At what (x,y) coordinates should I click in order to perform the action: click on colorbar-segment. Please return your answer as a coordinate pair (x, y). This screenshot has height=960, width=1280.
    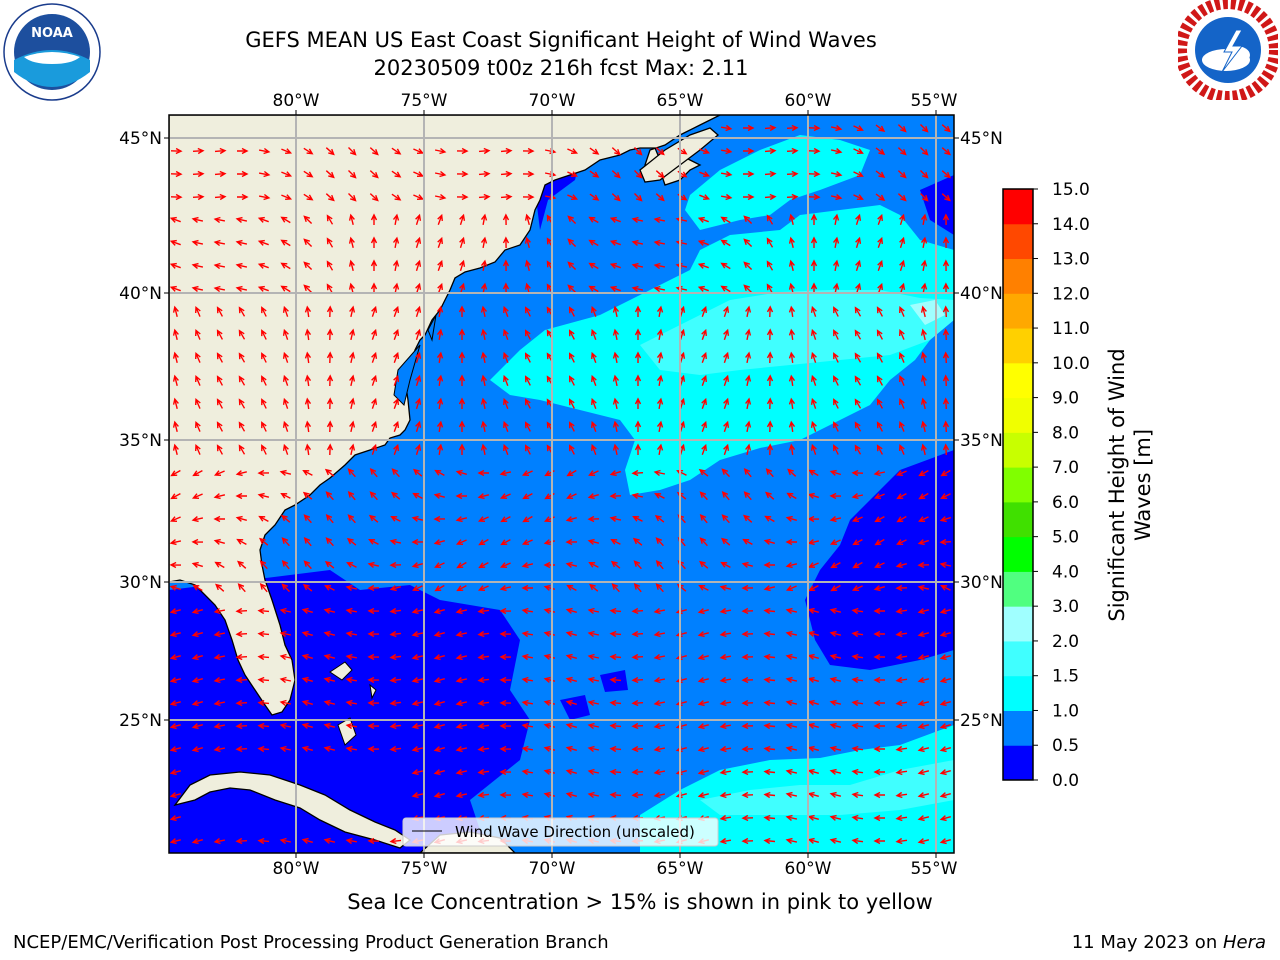
    Looking at the image, I should click on (1018, 658).